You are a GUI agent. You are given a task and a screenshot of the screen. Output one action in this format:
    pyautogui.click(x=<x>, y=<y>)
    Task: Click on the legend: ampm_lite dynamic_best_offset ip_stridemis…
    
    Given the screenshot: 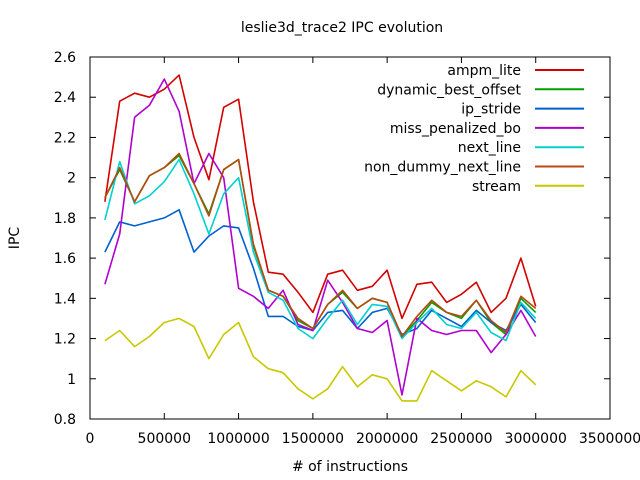 What is the action you would take?
    pyautogui.click(x=474, y=129)
    